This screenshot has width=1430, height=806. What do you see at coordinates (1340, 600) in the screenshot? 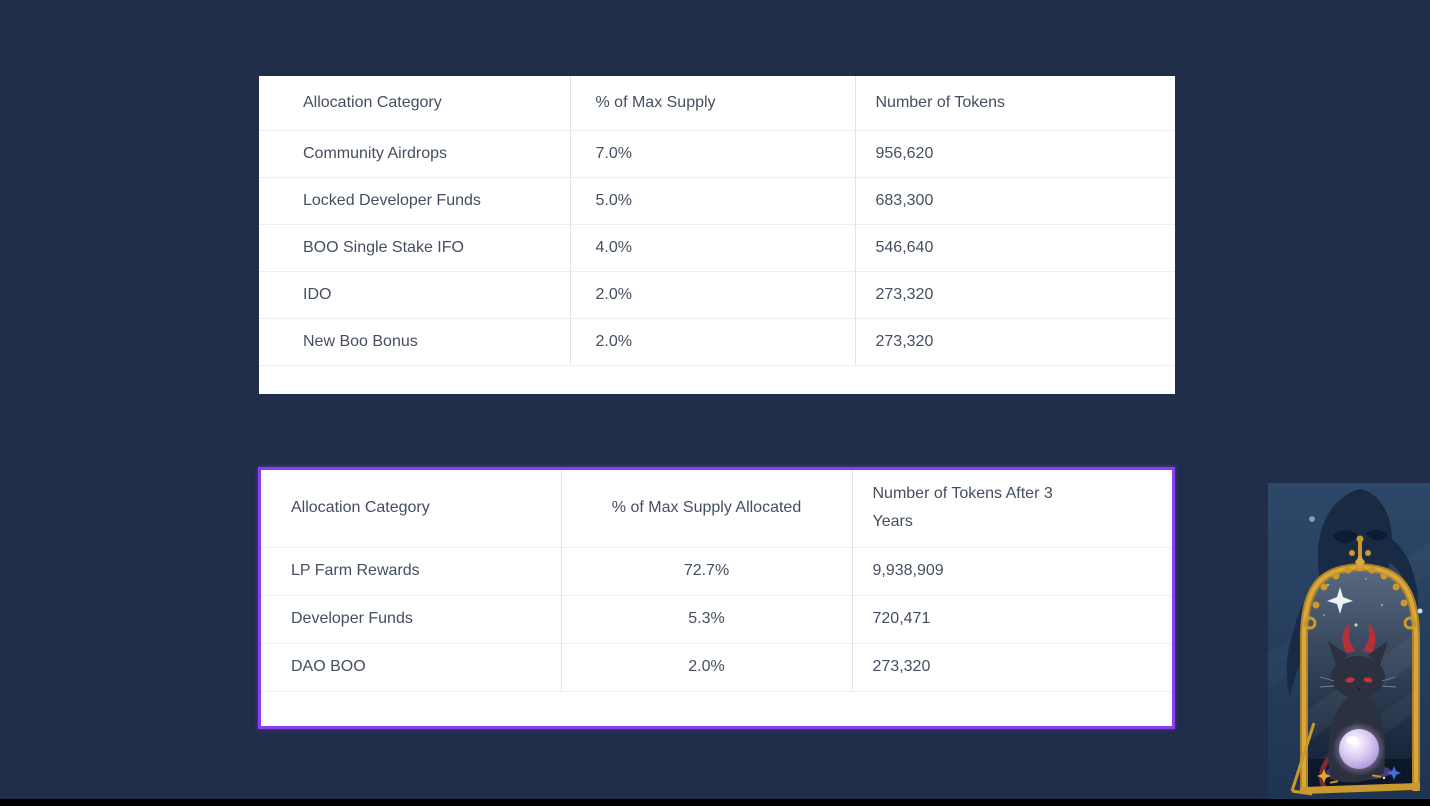
I see `sparkle-star` at bounding box center [1340, 600].